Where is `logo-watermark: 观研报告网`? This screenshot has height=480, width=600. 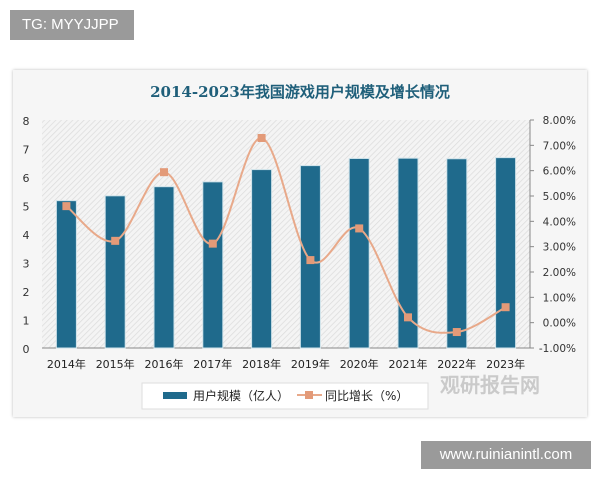
logo-watermark: 观研报告网 is located at coordinates (490, 385).